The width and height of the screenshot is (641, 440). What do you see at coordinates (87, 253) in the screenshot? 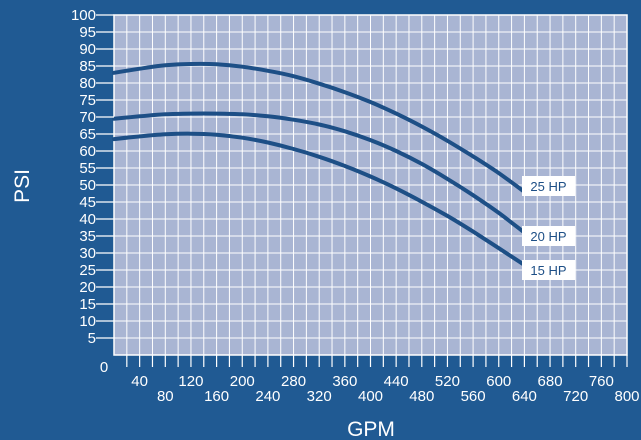
I see `y-tick-label: 30` at bounding box center [87, 253].